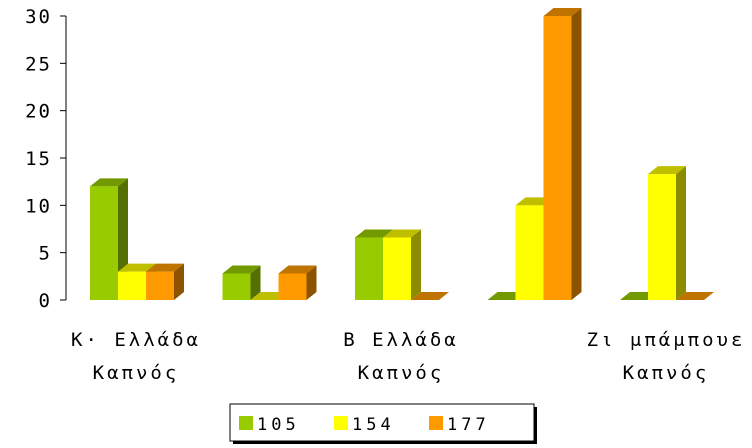  I want to click on y-tick-label: 20, so click(38, 112).